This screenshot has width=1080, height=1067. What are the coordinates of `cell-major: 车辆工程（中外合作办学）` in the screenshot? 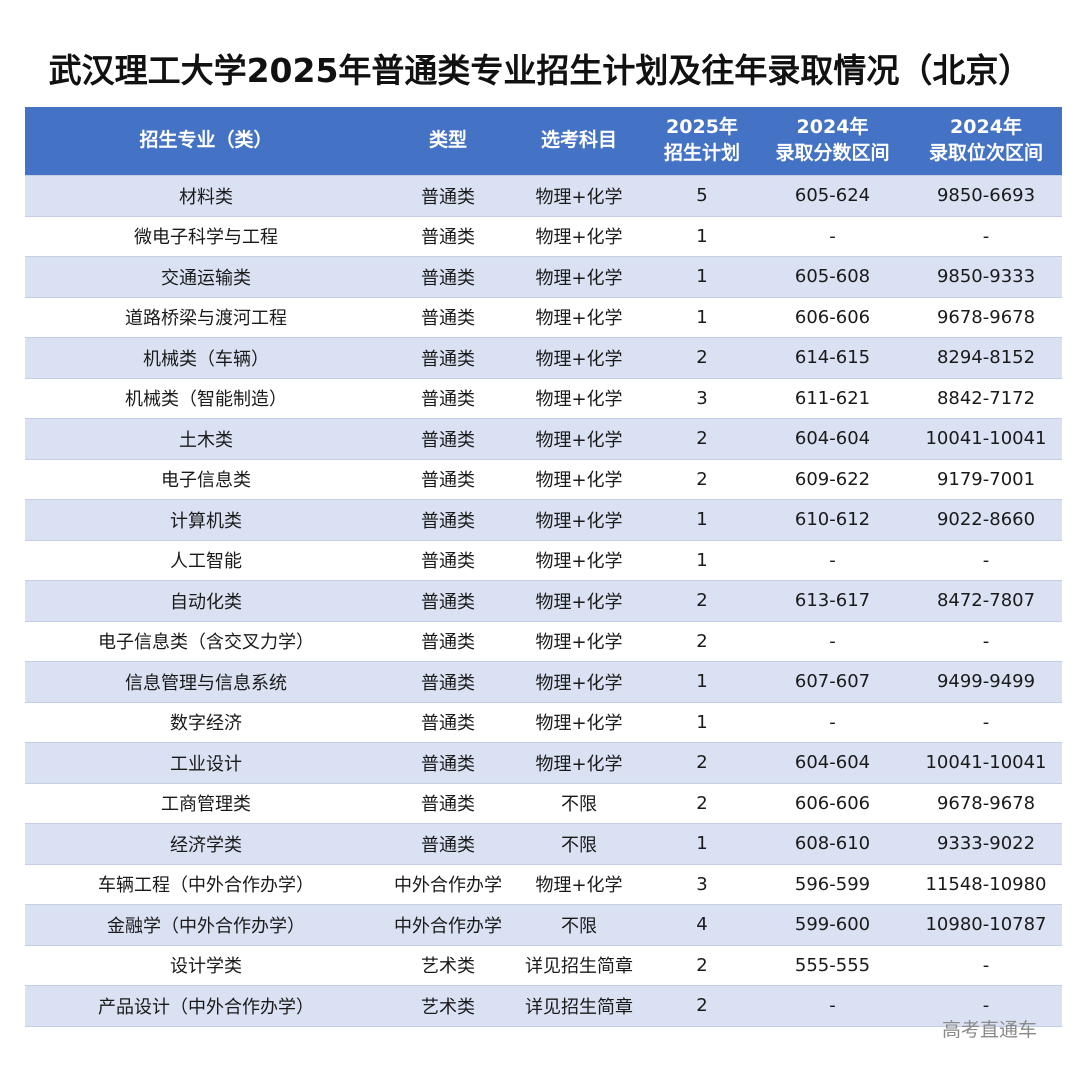 It's located at (206, 884).